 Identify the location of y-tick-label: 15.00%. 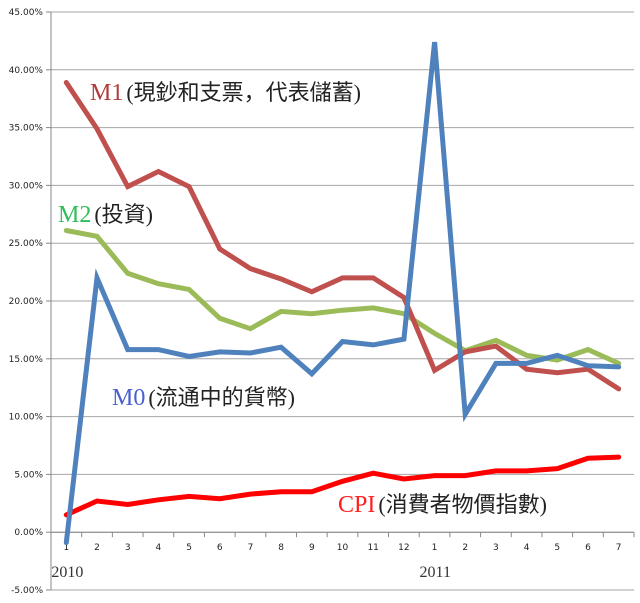
(26, 360).